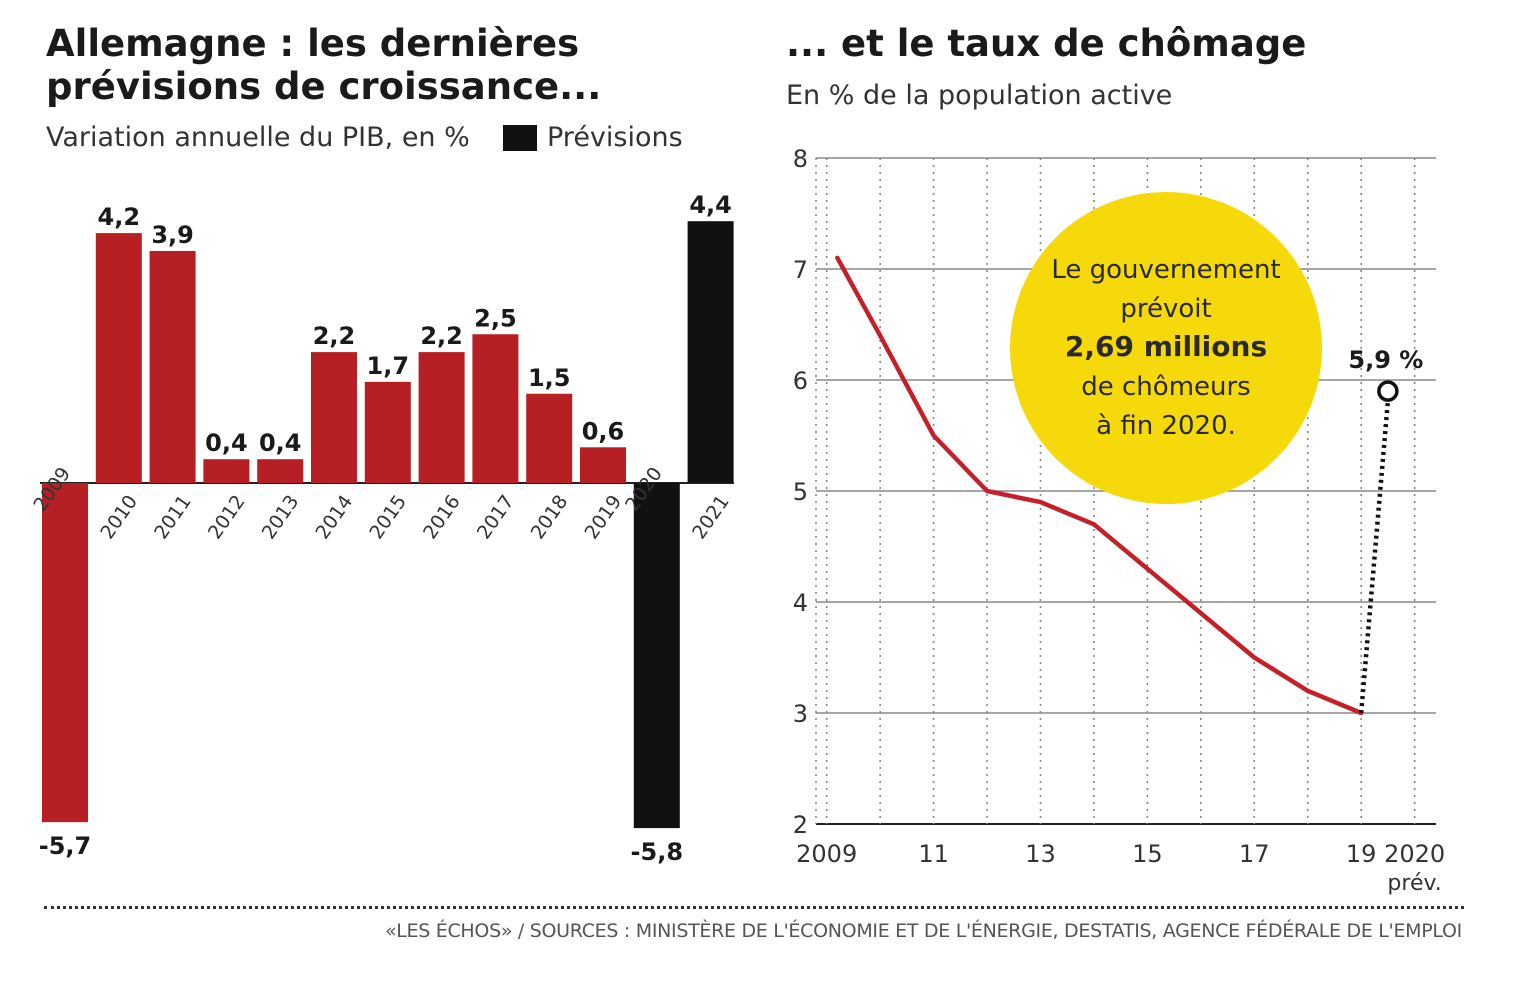 This screenshot has width=1518, height=984. What do you see at coordinates (65, 846) in the screenshot?
I see `bar-value-label-2009: -5,7` at bounding box center [65, 846].